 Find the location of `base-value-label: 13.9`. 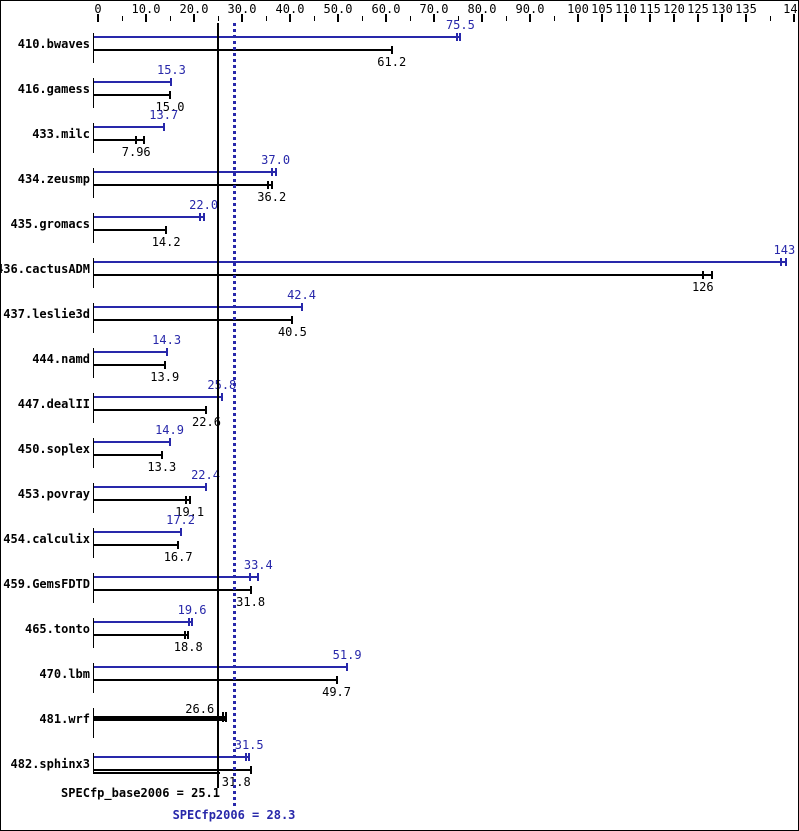

base-value-label: 13.9 is located at coordinates (165, 377).